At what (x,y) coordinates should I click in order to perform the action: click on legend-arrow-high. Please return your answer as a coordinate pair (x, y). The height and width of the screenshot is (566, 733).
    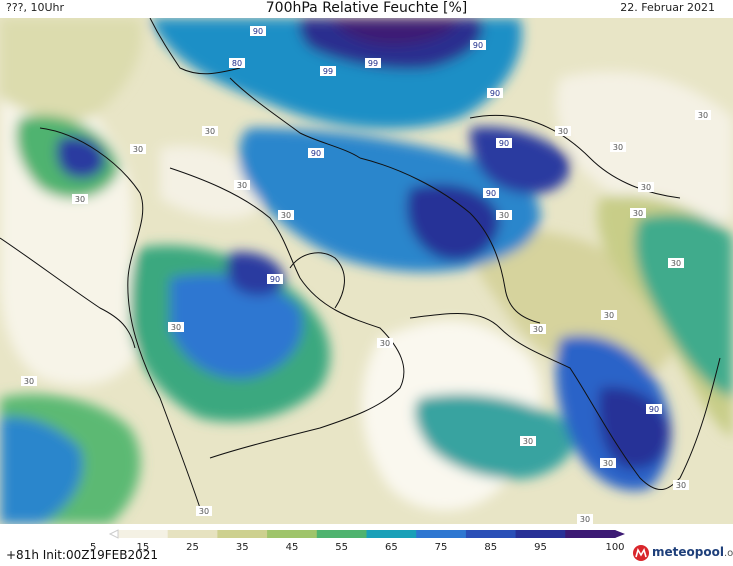
    Looking at the image, I should click on (620, 534).